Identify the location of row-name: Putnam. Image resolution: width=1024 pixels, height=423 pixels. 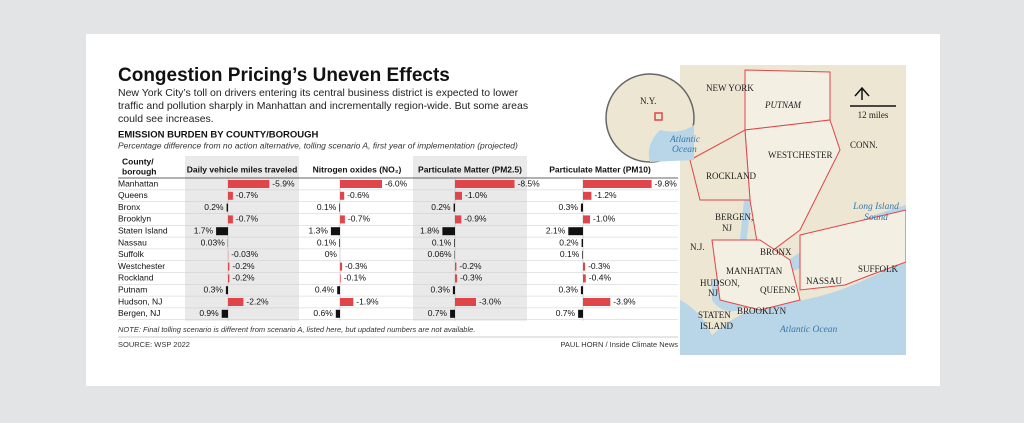
(132, 289).